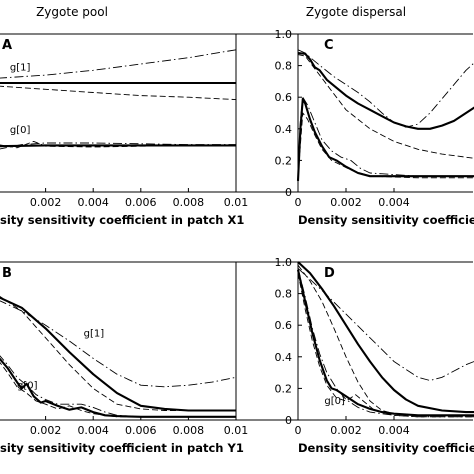  What do you see at coordinates (329, 45) in the screenshot?
I see `panel-letter: C` at bounding box center [329, 45].